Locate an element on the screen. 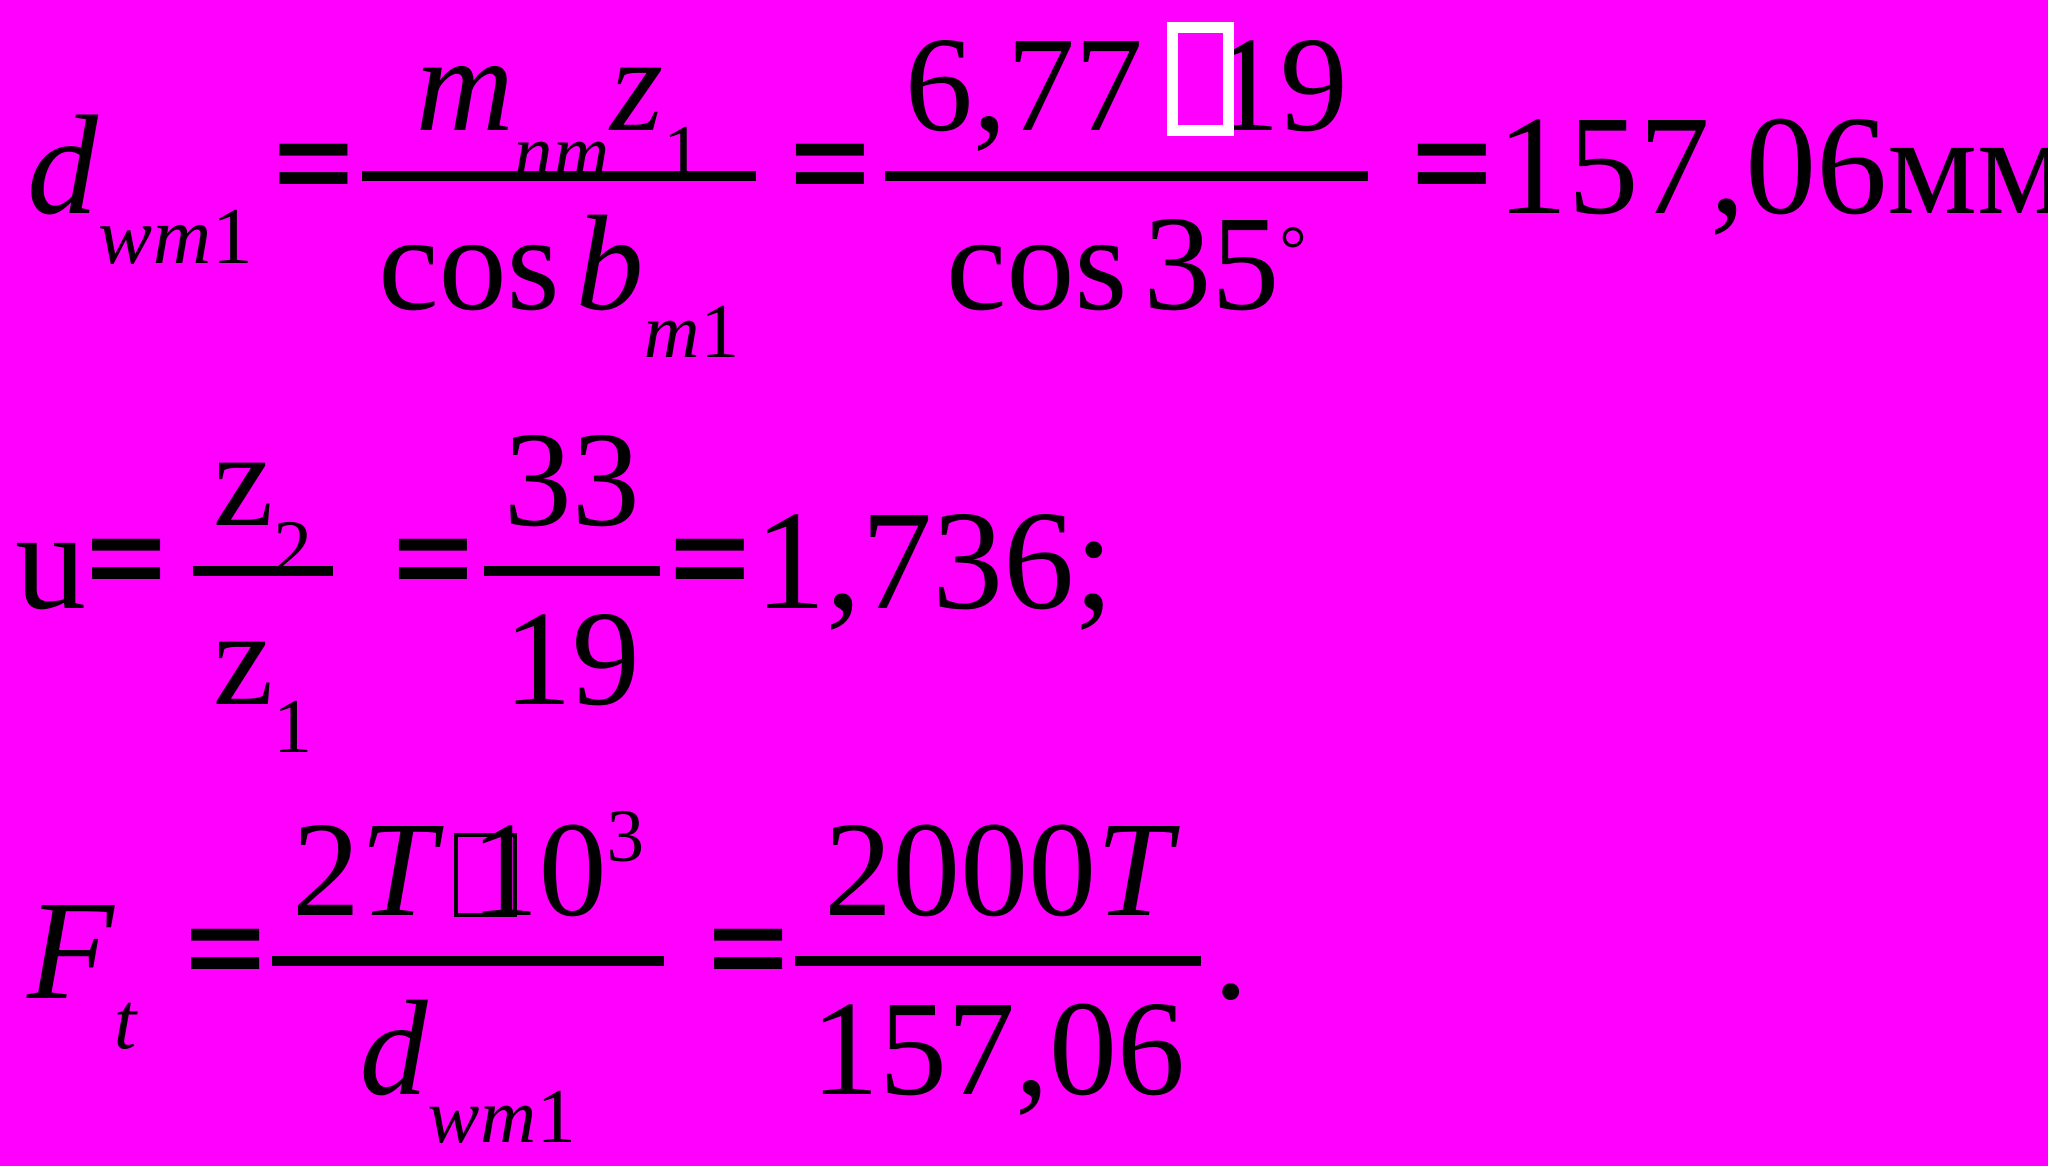  semicolon: ; is located at coordinates (1094, 560).